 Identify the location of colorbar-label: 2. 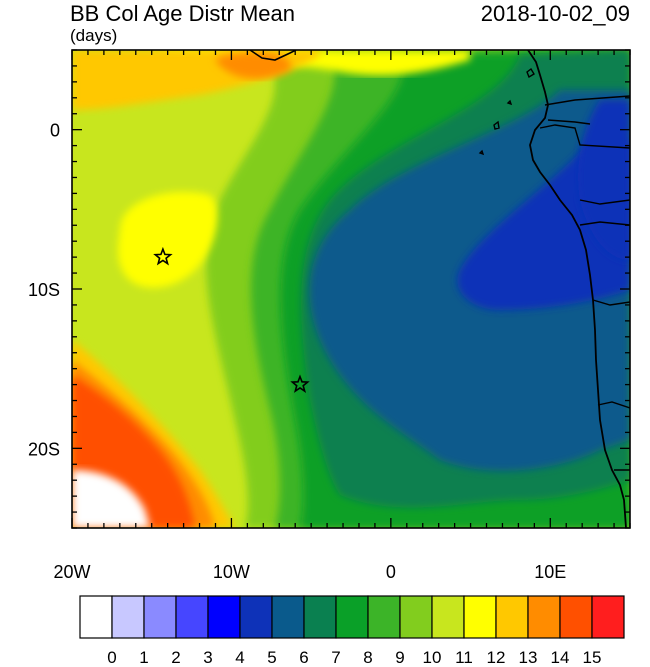
(175, 657).